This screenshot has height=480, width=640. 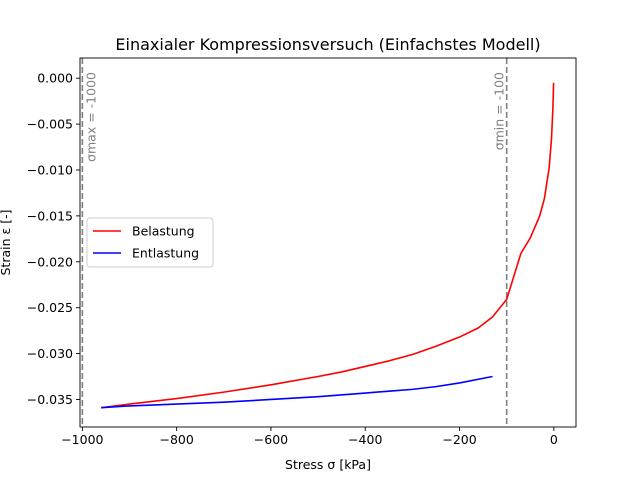 What do you see at coordinates (50, 353) in the screenshot?
I see `y-tick-label: −0.030` at bounding box center [50, 353].